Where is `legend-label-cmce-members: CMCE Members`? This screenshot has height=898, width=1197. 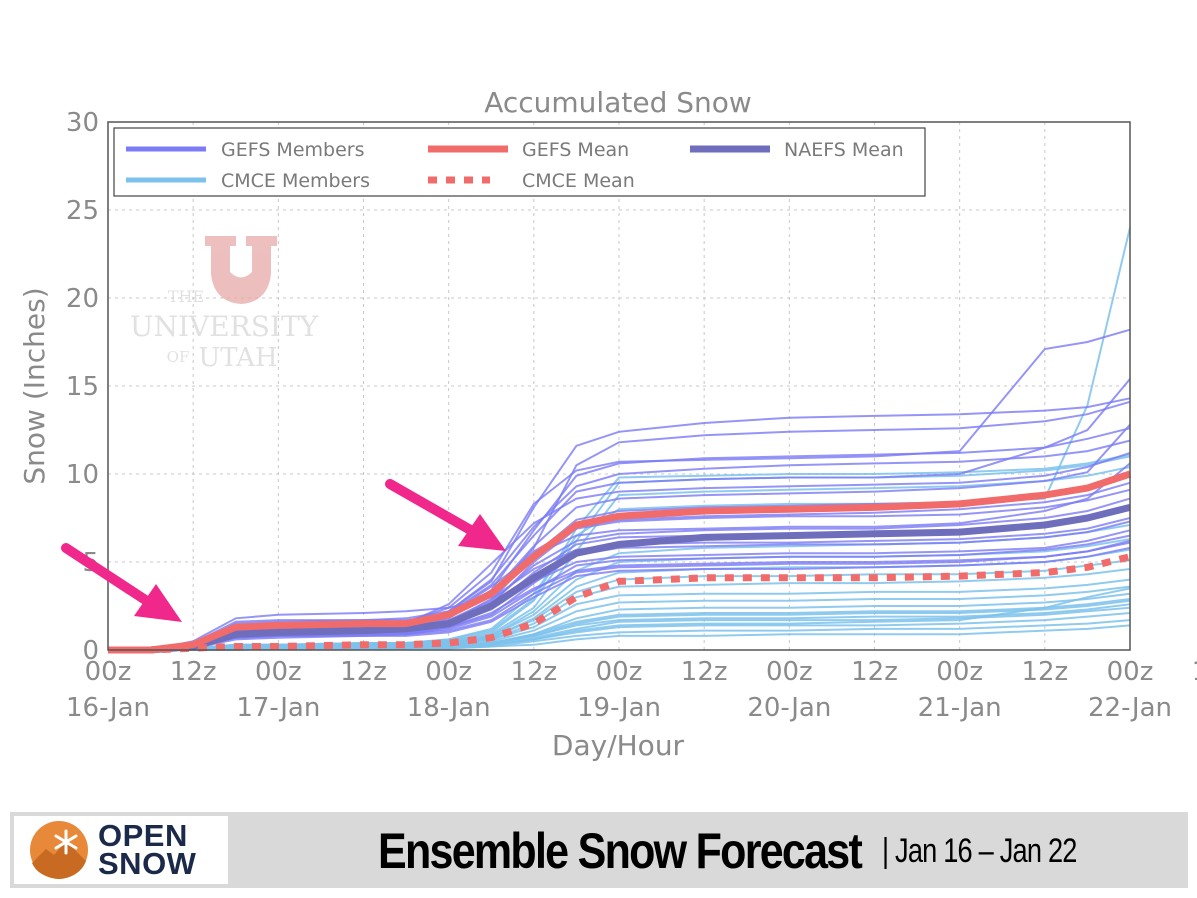
legend-label-cmce-members: CMCE Members is located at coordinates (295, 181).